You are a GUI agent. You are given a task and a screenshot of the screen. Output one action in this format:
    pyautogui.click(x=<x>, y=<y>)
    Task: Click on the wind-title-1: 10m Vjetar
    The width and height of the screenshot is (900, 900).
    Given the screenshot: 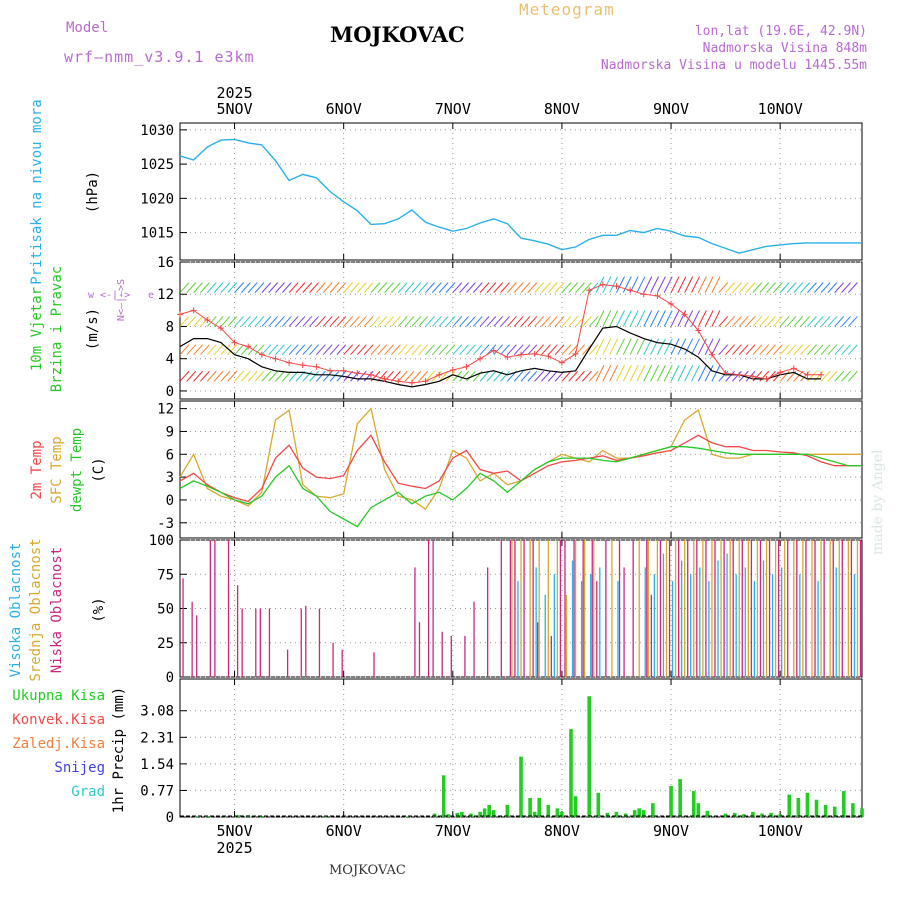 What is the action you would take?
    pyautogui.click(x=37, y=329)
    